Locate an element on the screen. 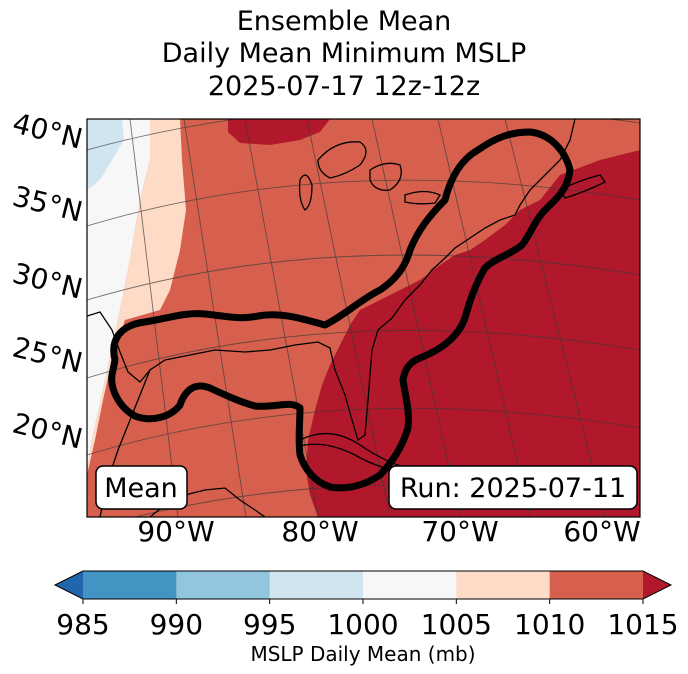 This screenshot has height=674, width=688. parallel-20n is located at coordinates (363, 431).